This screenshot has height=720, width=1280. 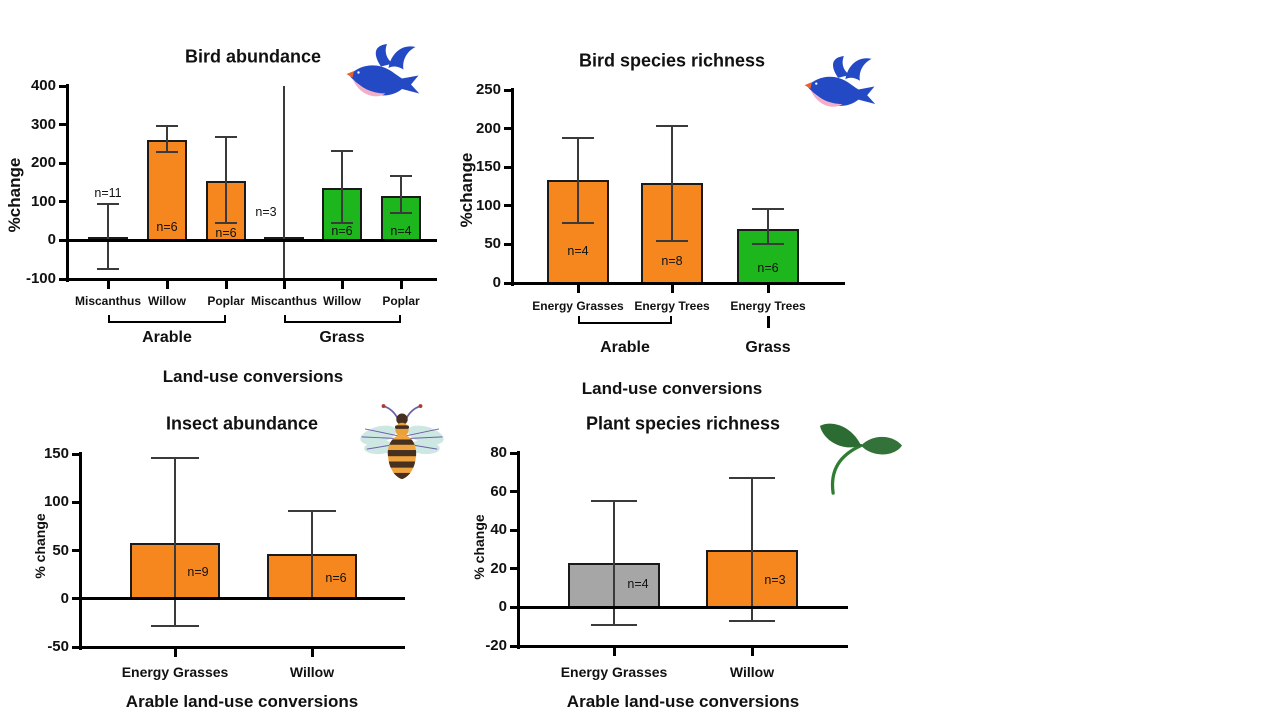 What do you see at coordinates (14, 195) in the screenshot?
I see `y-axis-title-bird-abundance: %change` at bounding box center [14, 195].